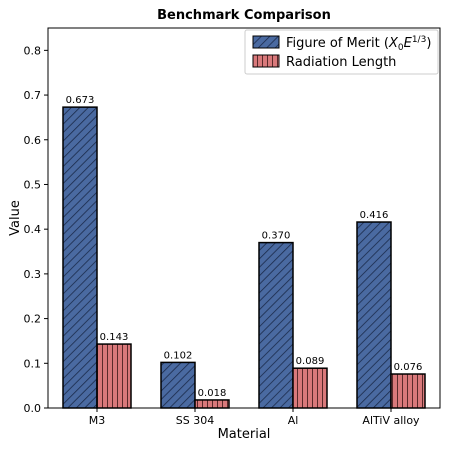  Describe the element at coordinates (266, 61) in the screenshot. I see `legend-swatch-radiation-length` at that location.